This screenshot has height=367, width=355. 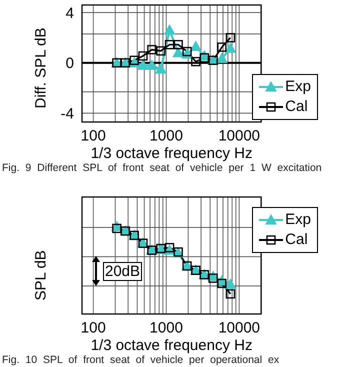 I want to click on y-axis-title: SPL dB, so click(x=41, y=275).